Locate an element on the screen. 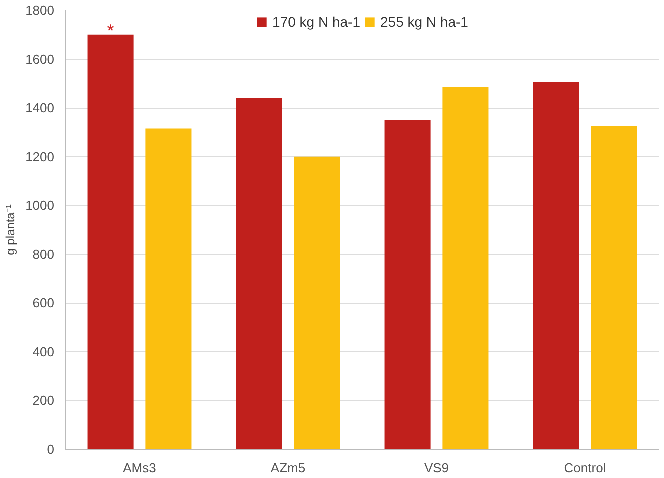 The image size is (664, 478). legend-label: 170 kg N ha-1 is located at coordinates (316, 22).